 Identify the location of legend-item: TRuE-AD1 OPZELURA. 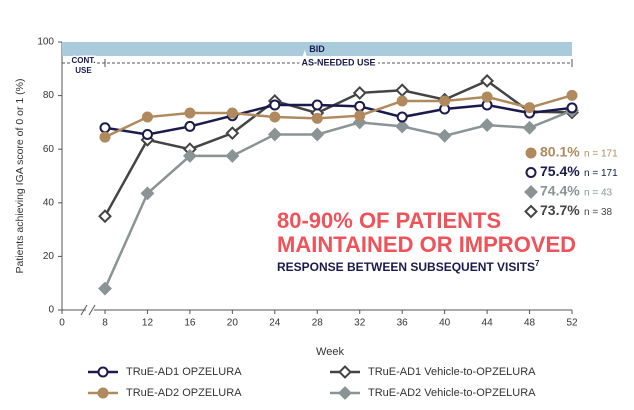
(165, 372).